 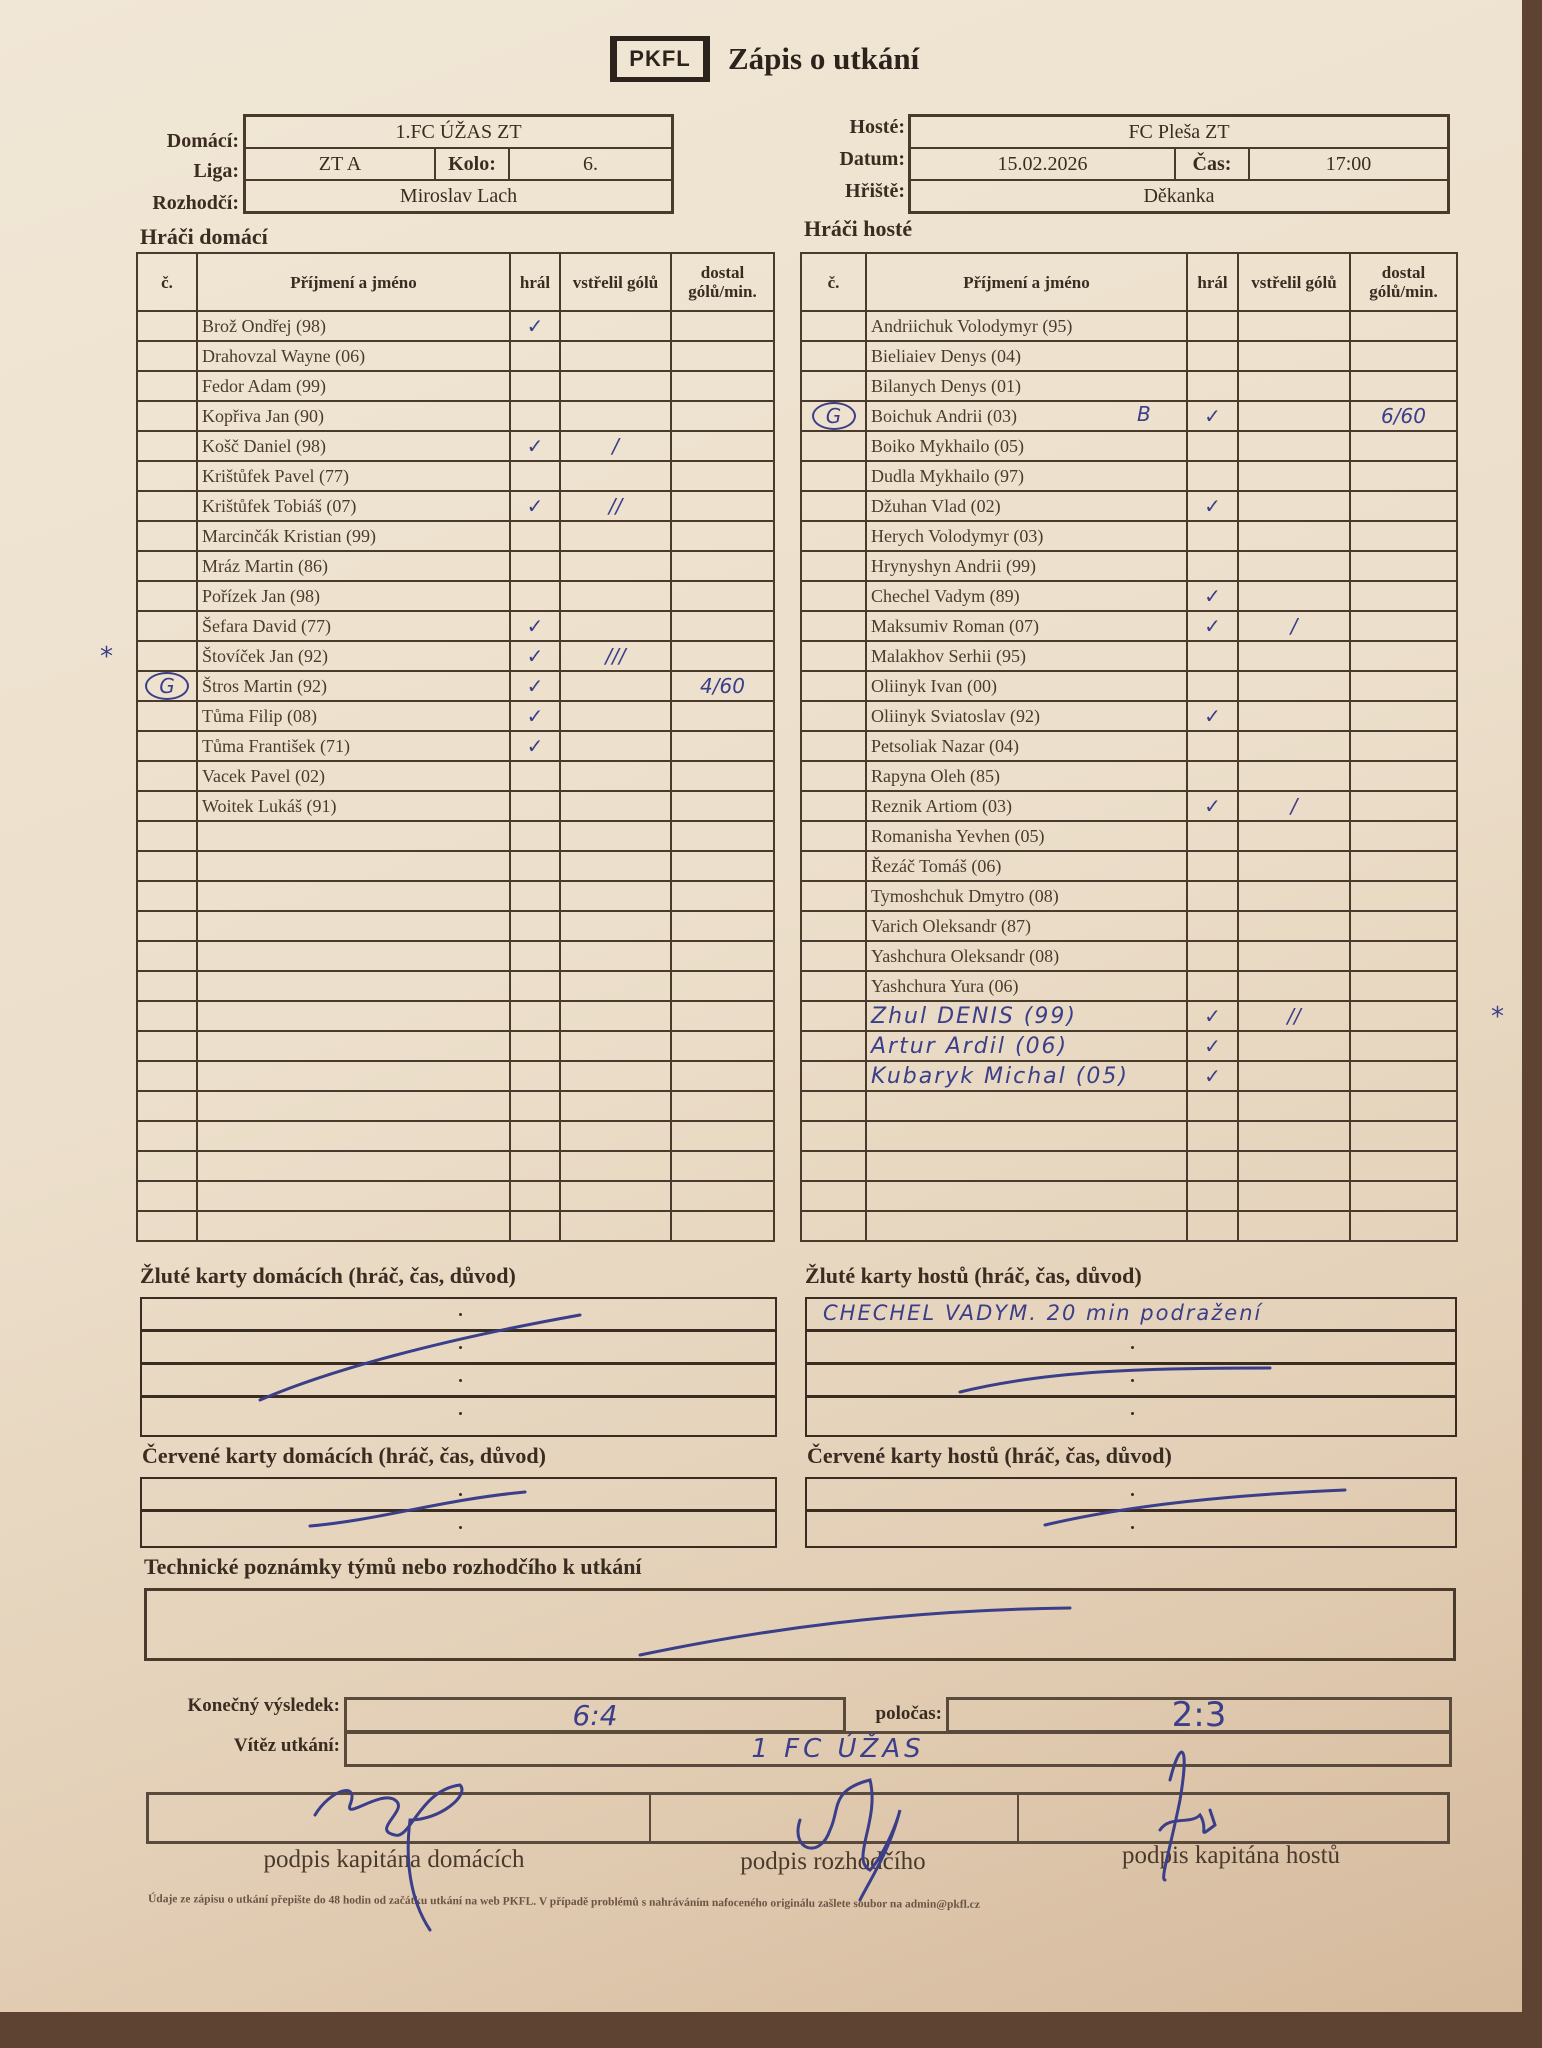 What do you see at coordinates (1233, 1818) in the screenshot?
I see `away-captain-signature-field` at bounding box center [1233, 1818].